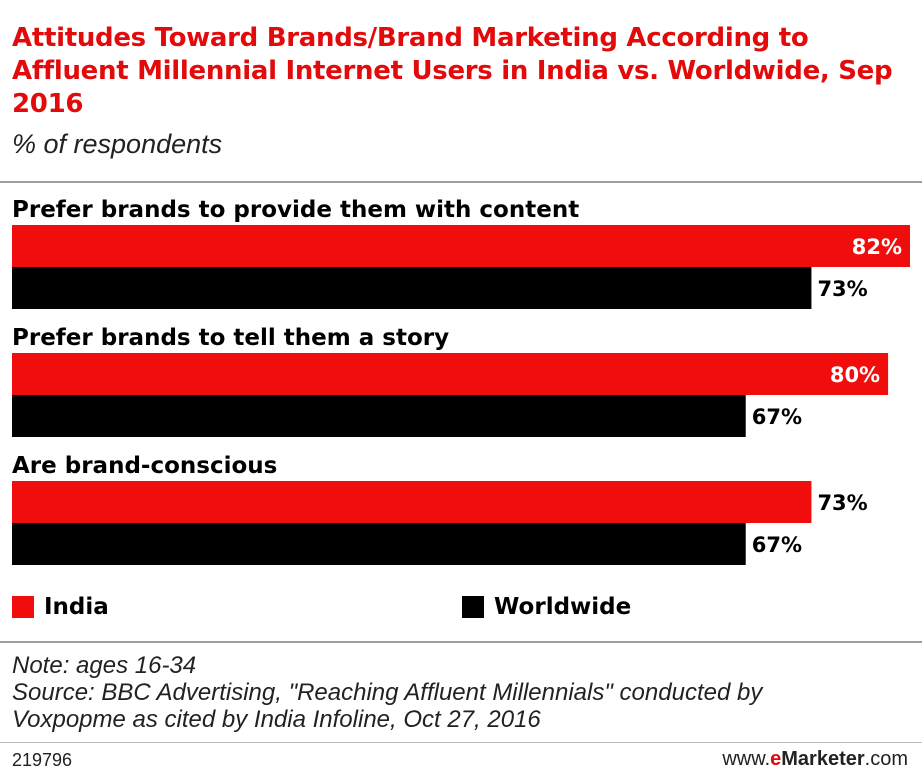  Describe the element at coordinates (461, 642) in the screenshot. I see `bottom-divider` at that location.